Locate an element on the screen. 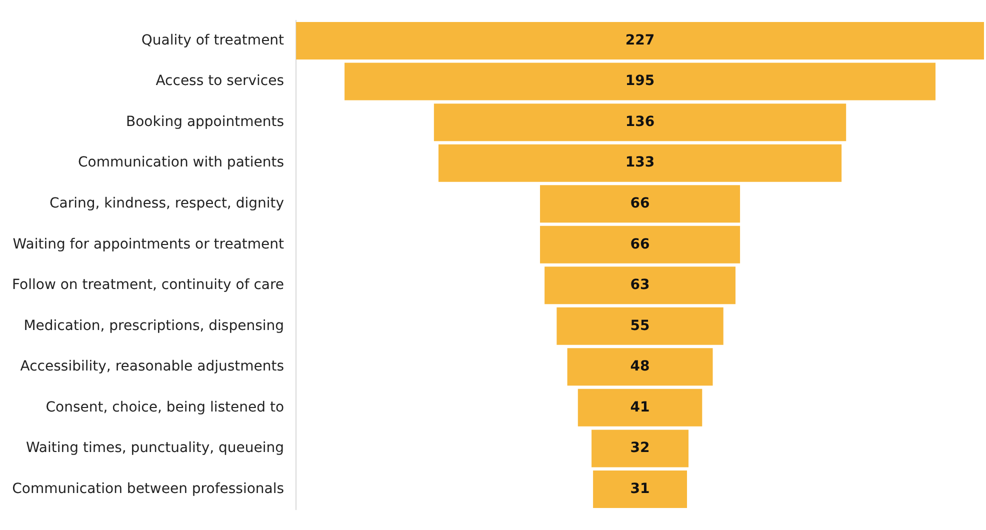 This screenshot has width=986, height=530. data-label: 63 is located at coordinates (640, 285).